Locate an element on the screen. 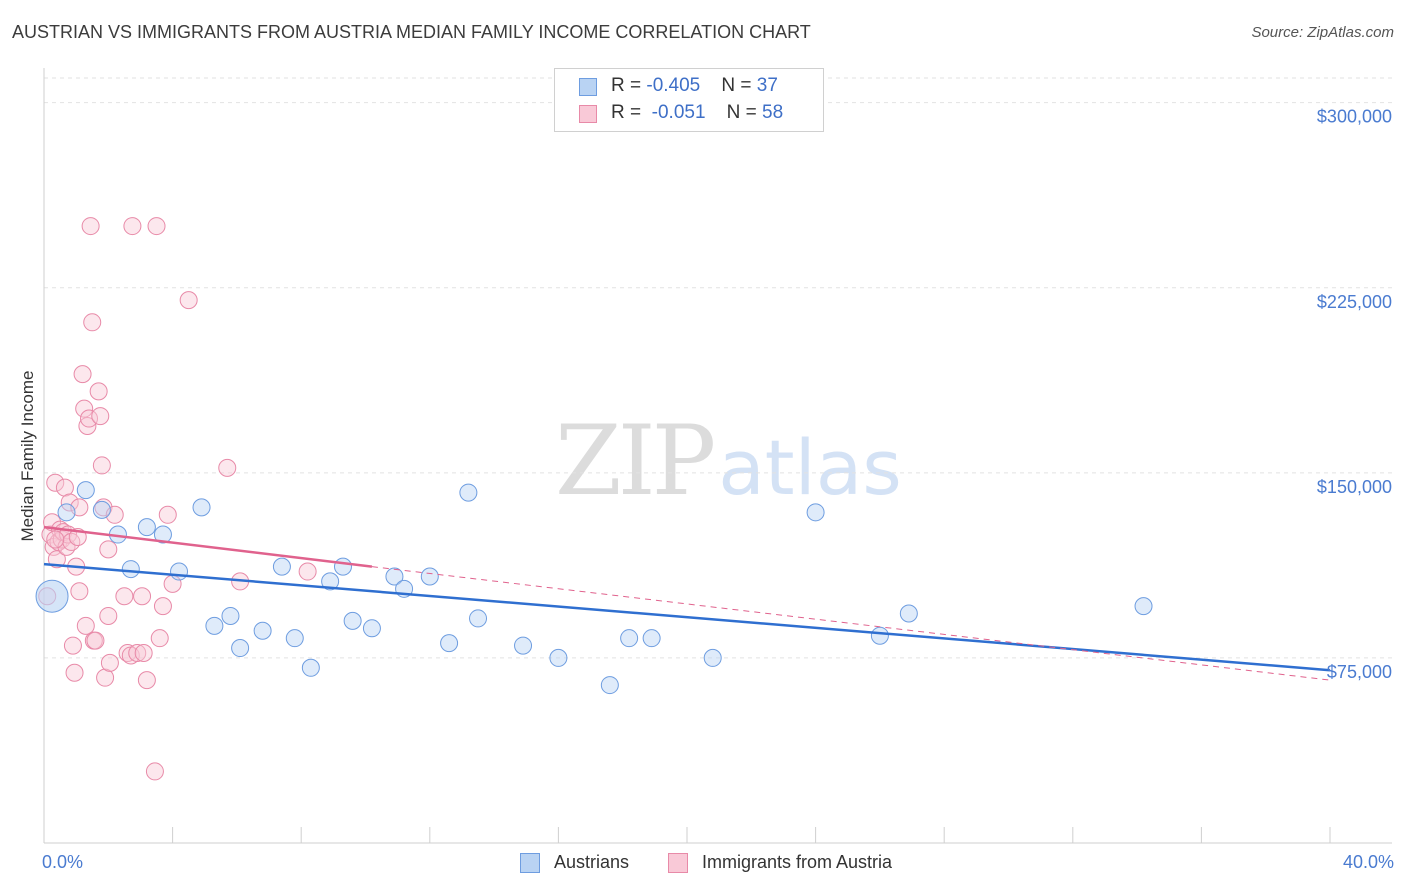 This screenshot has height=892, width=1406. watermark: ZIPatlas is located at coordinates (728, 461).